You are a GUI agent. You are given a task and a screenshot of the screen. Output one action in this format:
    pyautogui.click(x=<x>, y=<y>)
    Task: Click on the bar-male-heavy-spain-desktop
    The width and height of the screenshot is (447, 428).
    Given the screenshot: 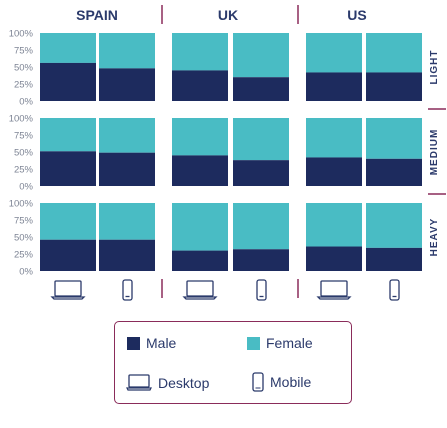 What is the action you would take?
    pyautogui.click(x=68, y=255)
    